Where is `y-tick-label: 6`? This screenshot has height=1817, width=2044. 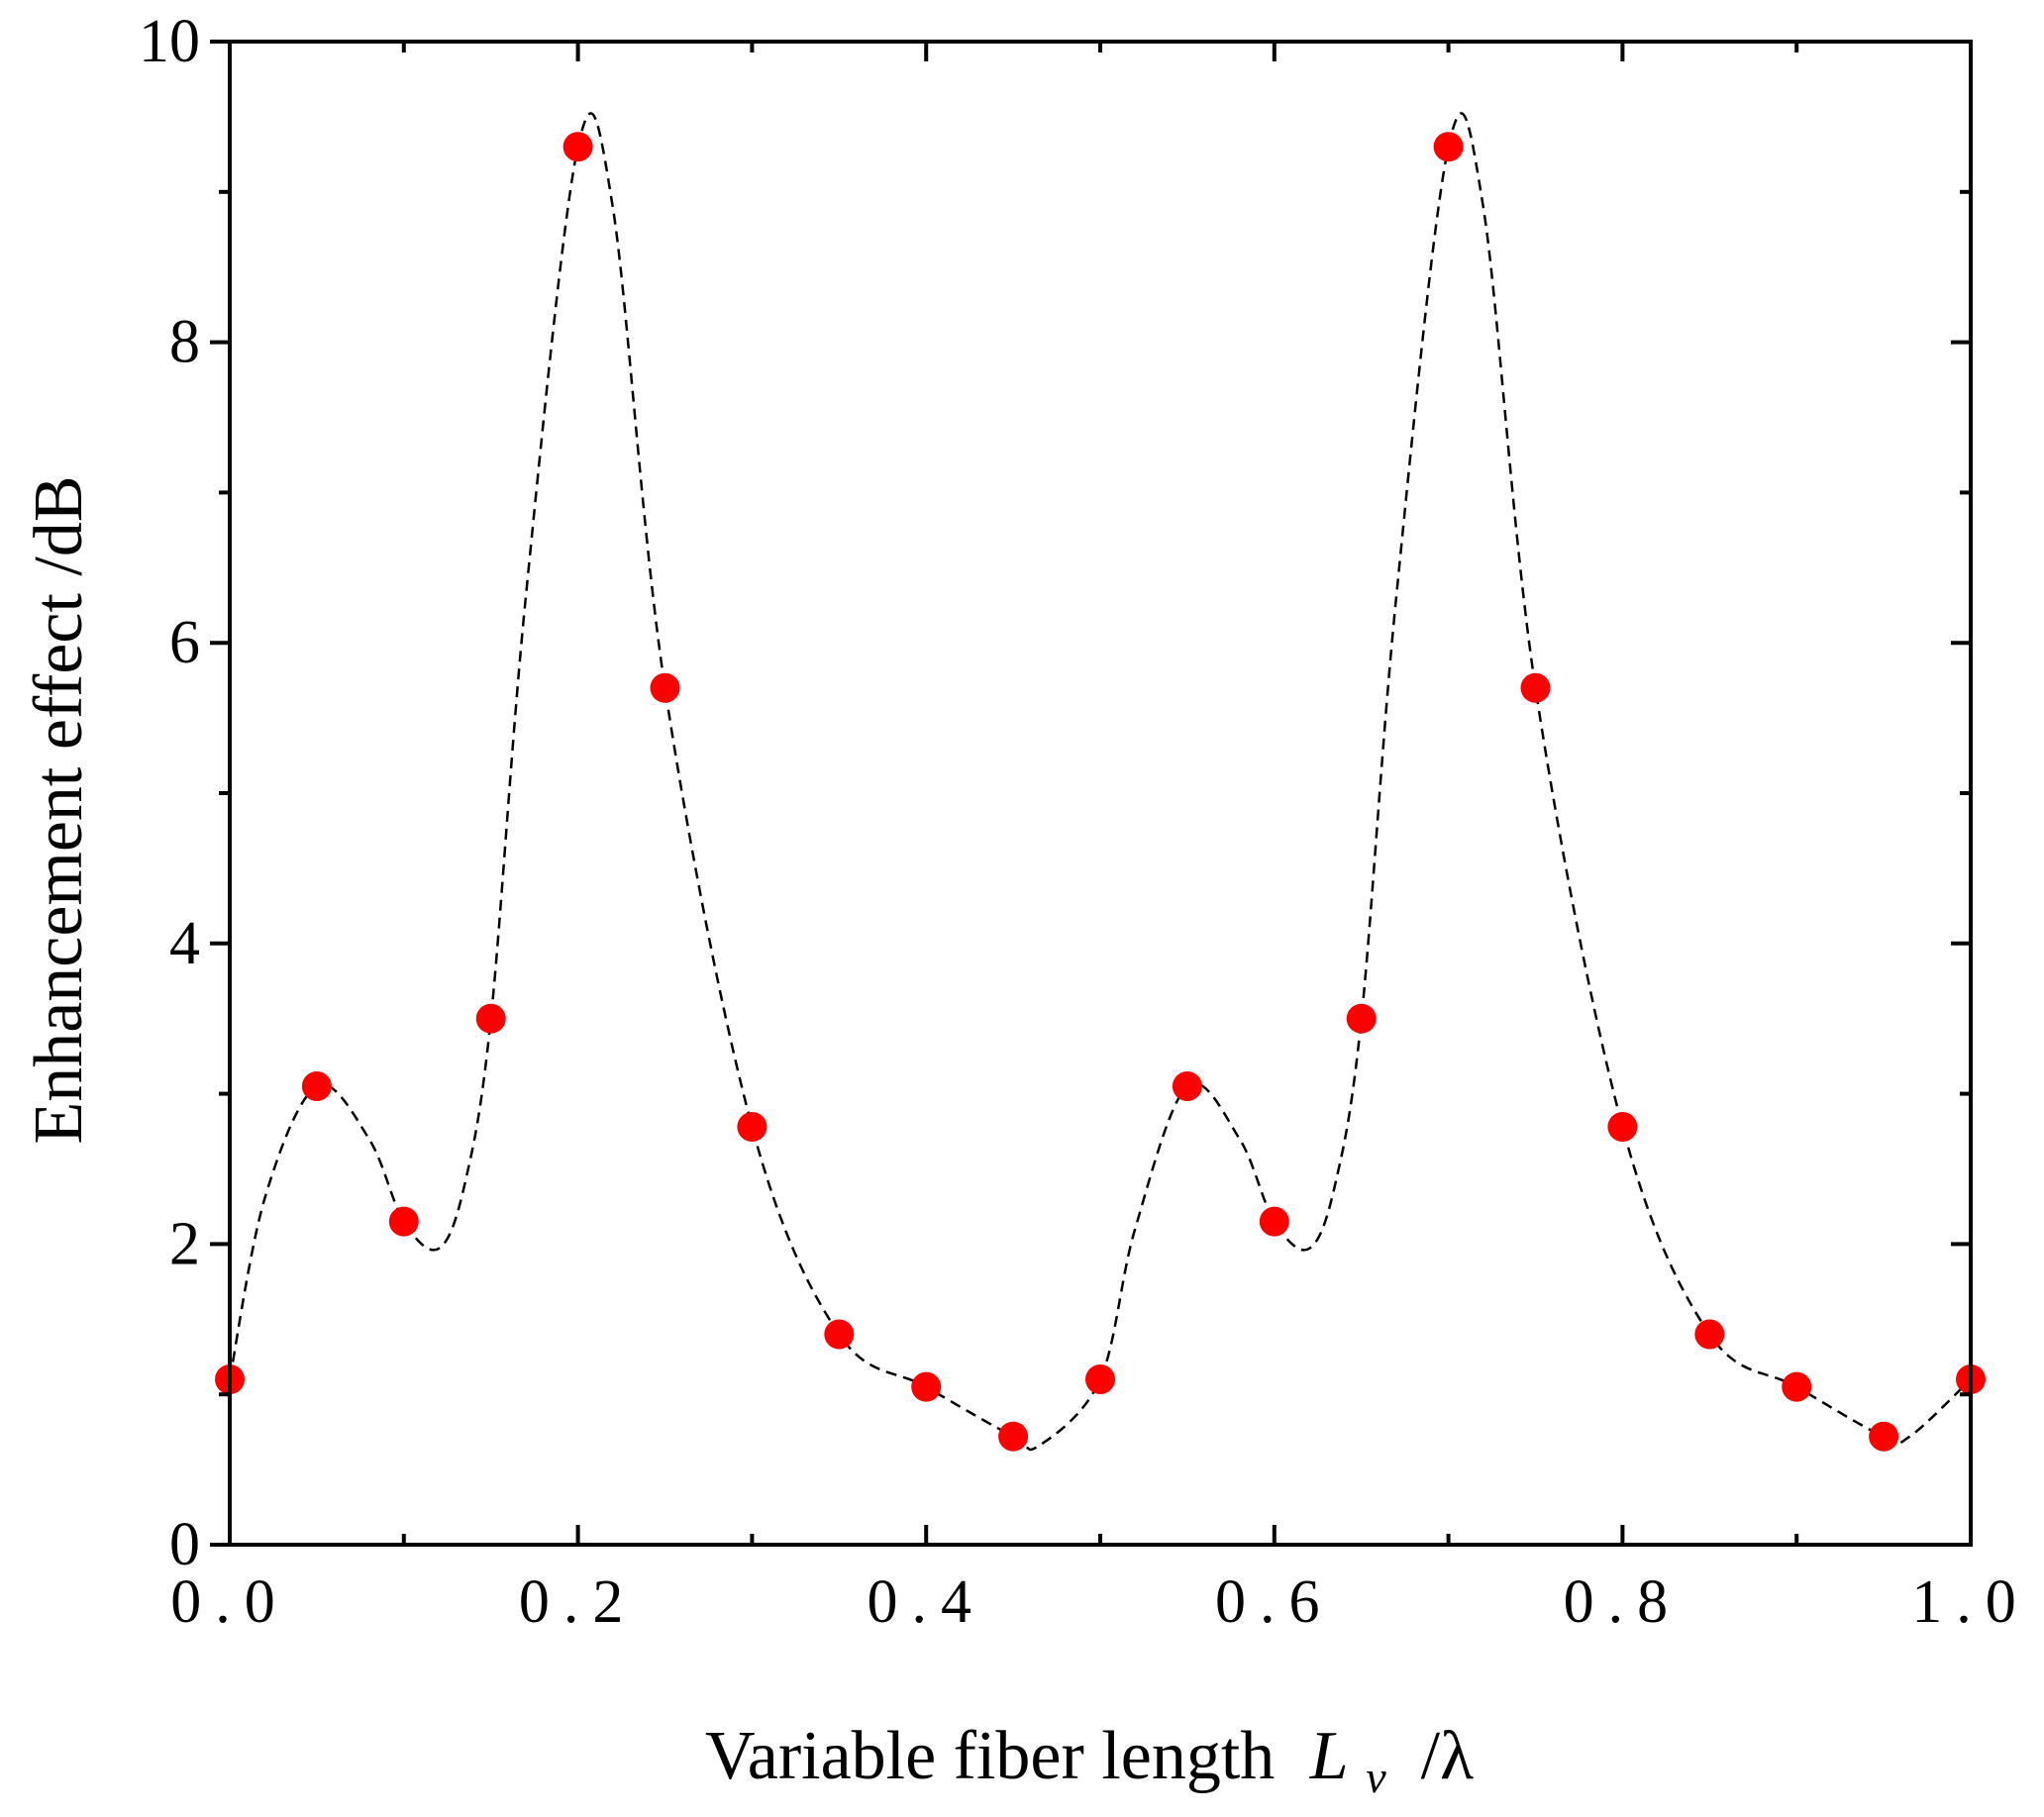
y-tick-label: 6 is located at coordinates (184, 642).